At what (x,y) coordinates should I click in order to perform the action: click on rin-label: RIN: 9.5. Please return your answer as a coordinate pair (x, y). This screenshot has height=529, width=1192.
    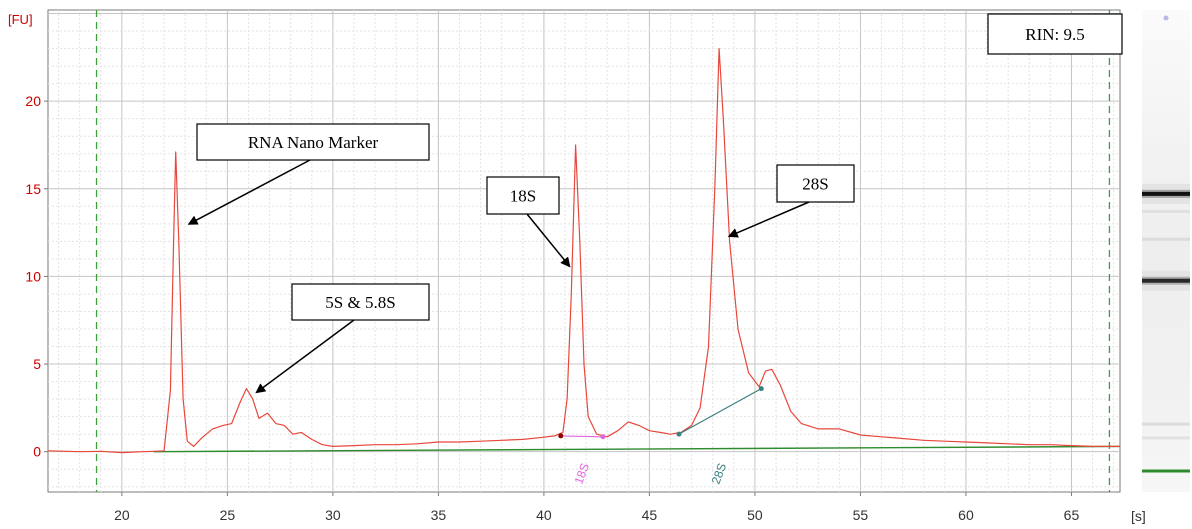
    Looking at the image, I should click on (1055, 34).